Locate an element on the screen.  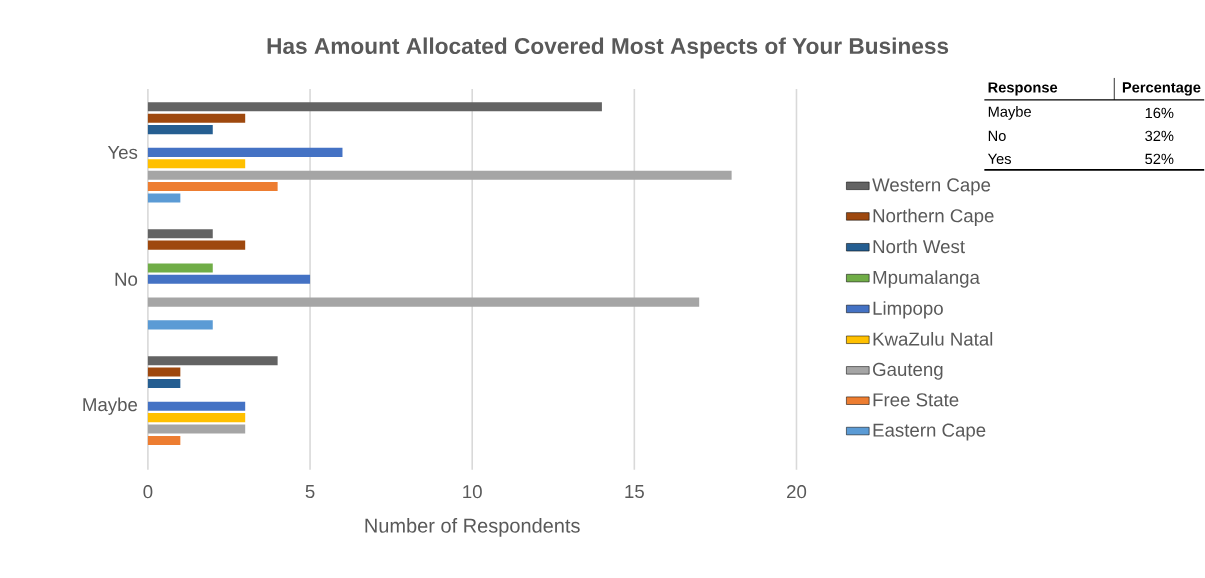
x-tick-label: 10 is located at coordinates (472, 492).